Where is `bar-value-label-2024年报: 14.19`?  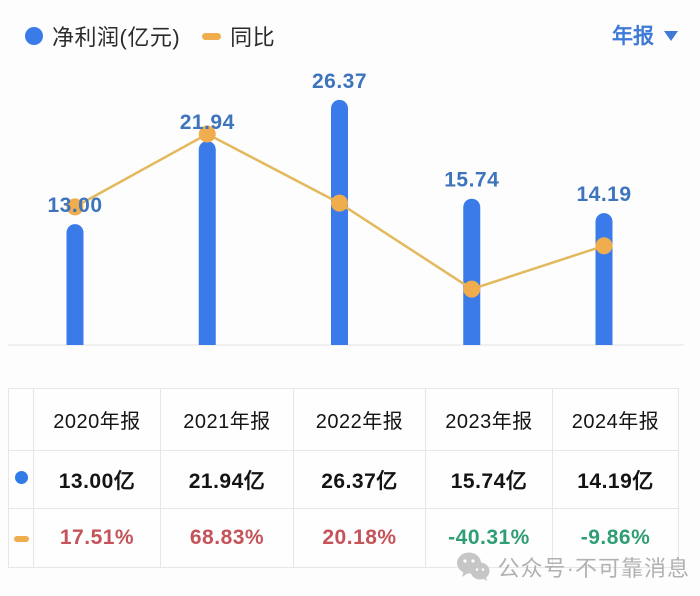 bar-value-label-2024年报: 14.19 is located at coordinates (603, 194).